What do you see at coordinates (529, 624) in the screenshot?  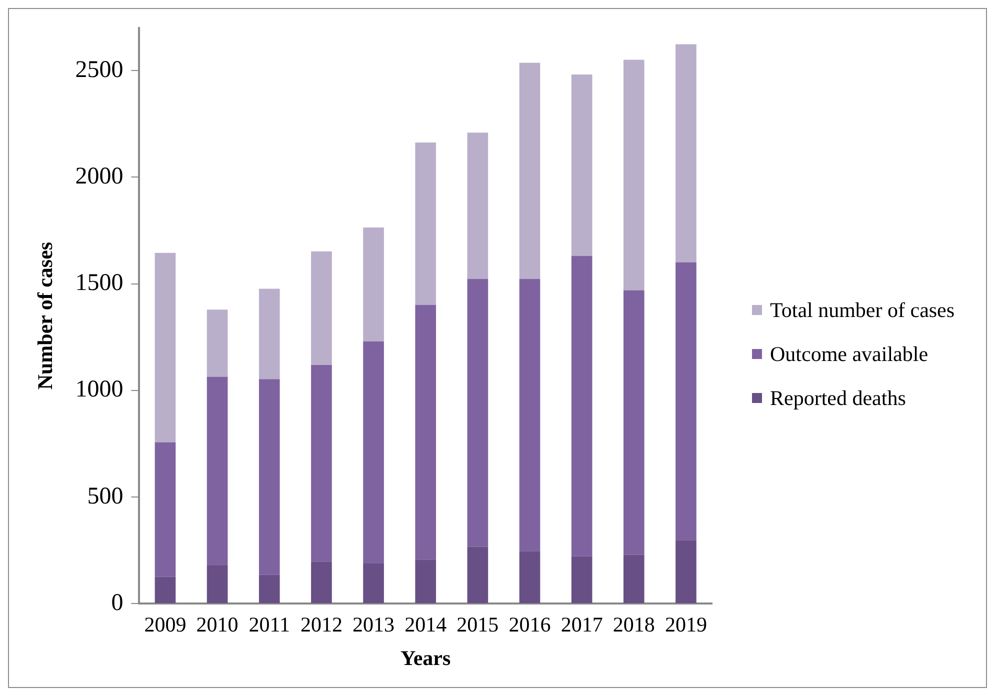 I see `x-tick-label: 2016` at bounding box center [529, 624].